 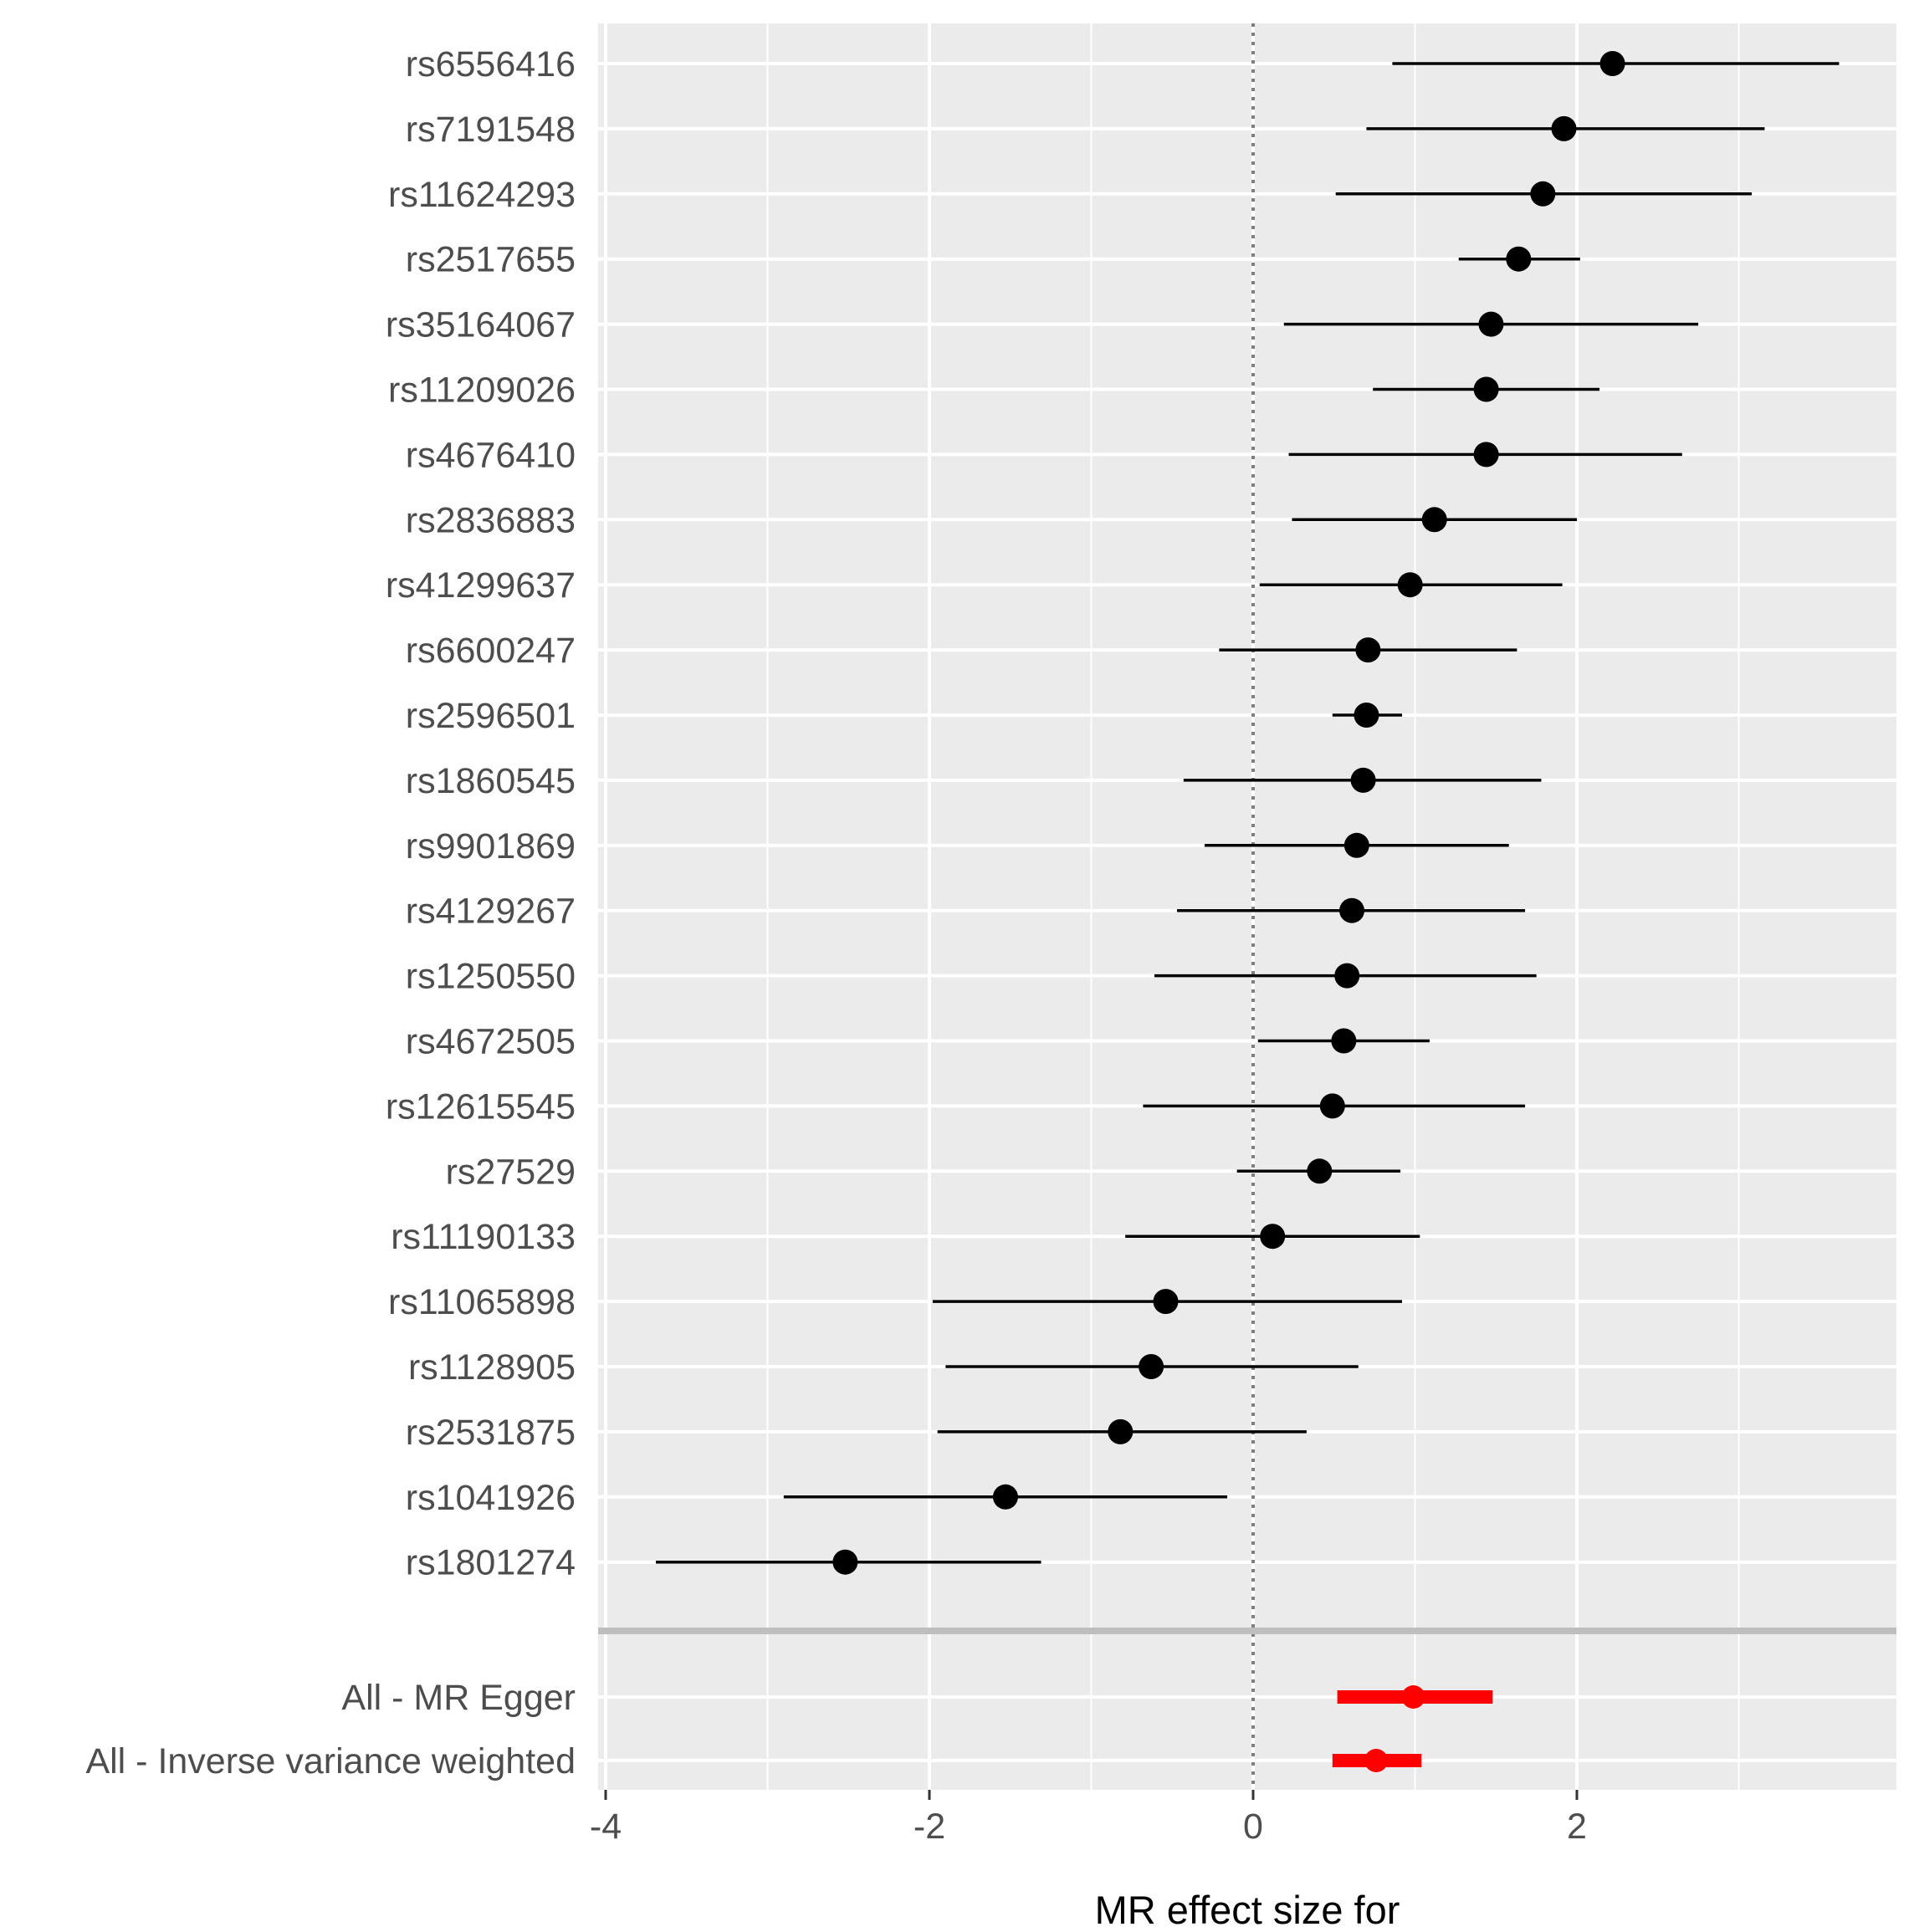 What do you see at coordinates (1248, 1910) in the screenshot?
I see `x-axis-title: MR effect size for` at bounding box center [1248, 1910].